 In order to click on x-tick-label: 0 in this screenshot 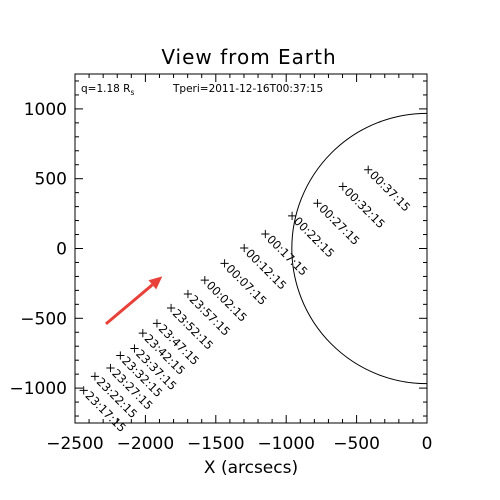, I will do `click(427, 444)`.